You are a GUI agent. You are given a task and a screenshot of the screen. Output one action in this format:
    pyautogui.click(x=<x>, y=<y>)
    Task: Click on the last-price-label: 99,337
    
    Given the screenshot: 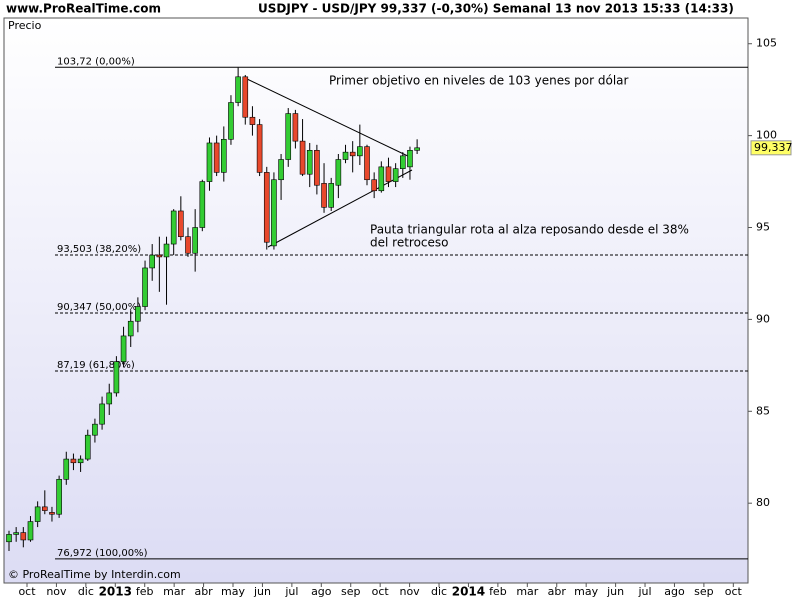 What is the action you would take?
    pyautogui.click(x=773, y=147)
    